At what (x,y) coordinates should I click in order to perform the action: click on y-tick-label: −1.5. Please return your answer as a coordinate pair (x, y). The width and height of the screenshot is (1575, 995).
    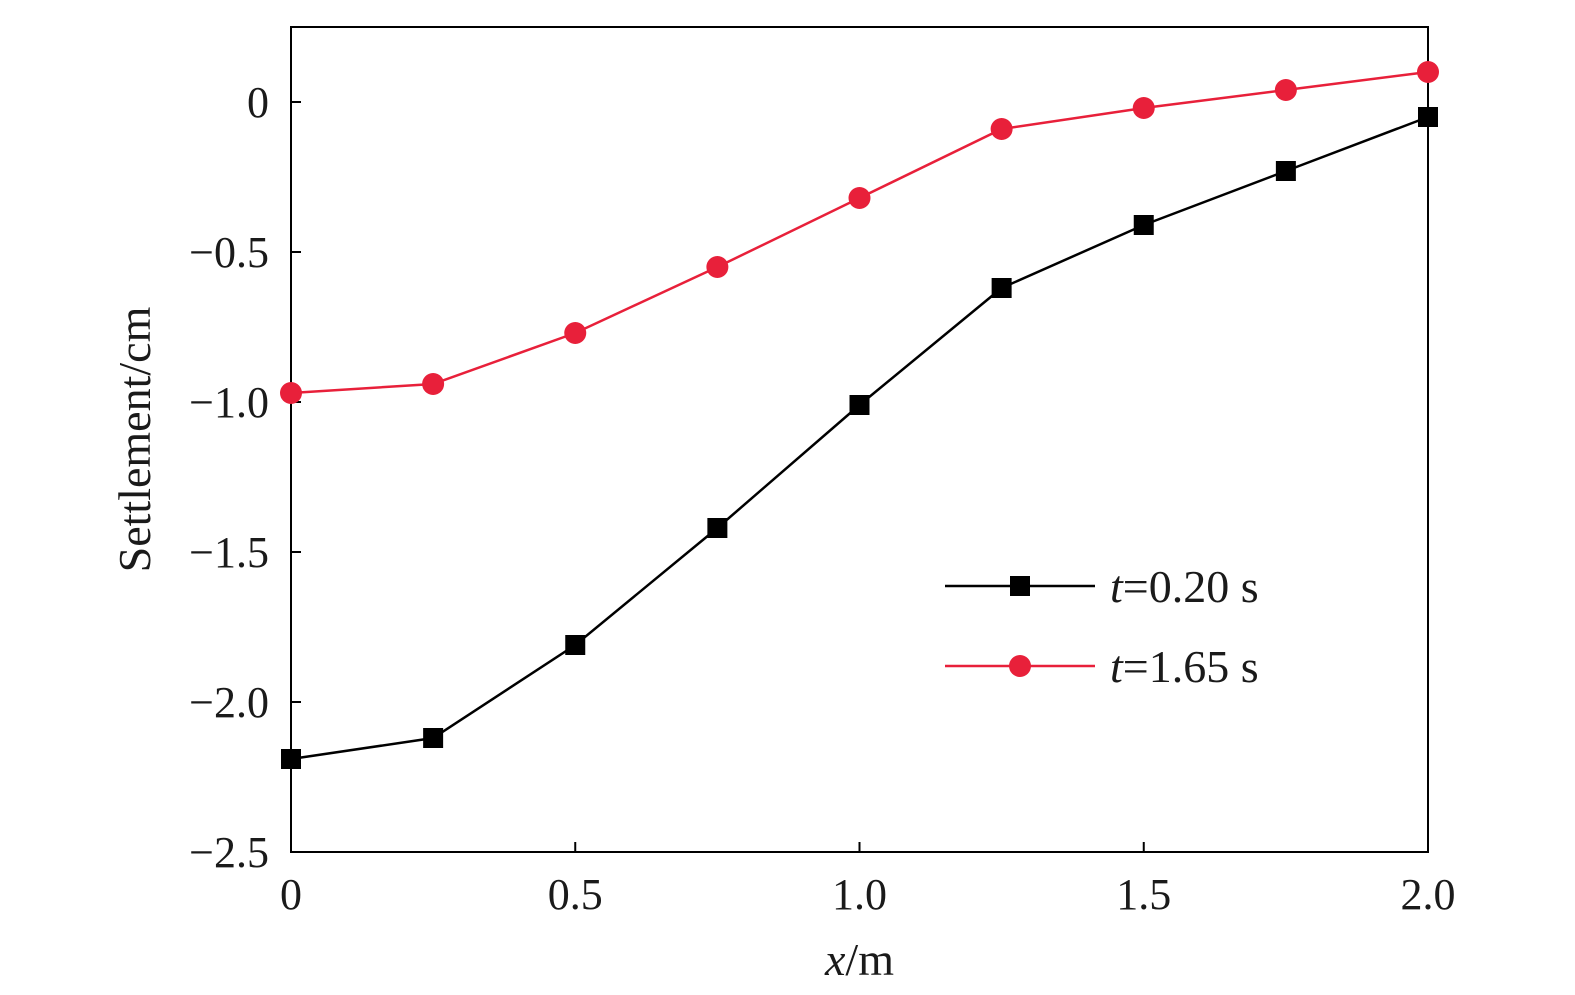
    Looking at the image, I should click on (229, 552).